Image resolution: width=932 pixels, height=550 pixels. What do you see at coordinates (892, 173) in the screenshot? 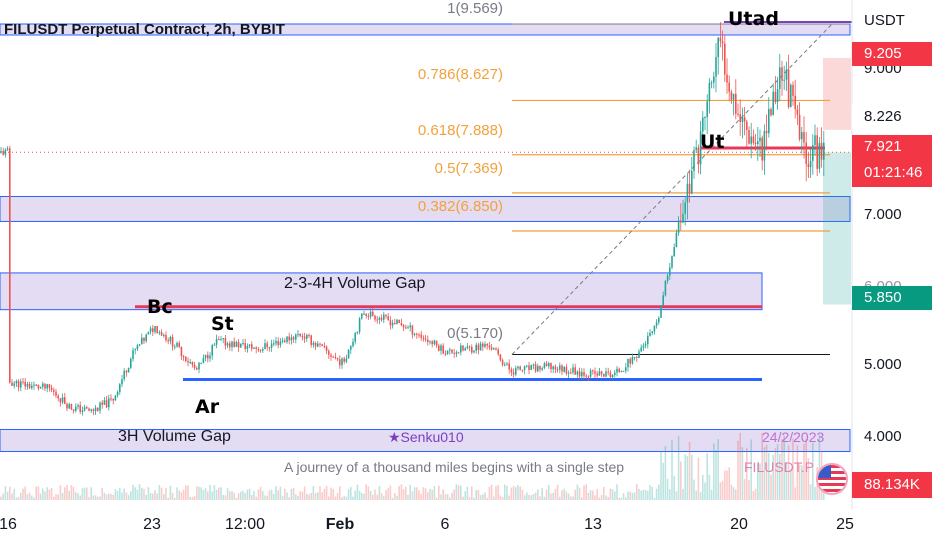
I see `countdown-tag: 01:21:46` at bounding box center [892, 173].